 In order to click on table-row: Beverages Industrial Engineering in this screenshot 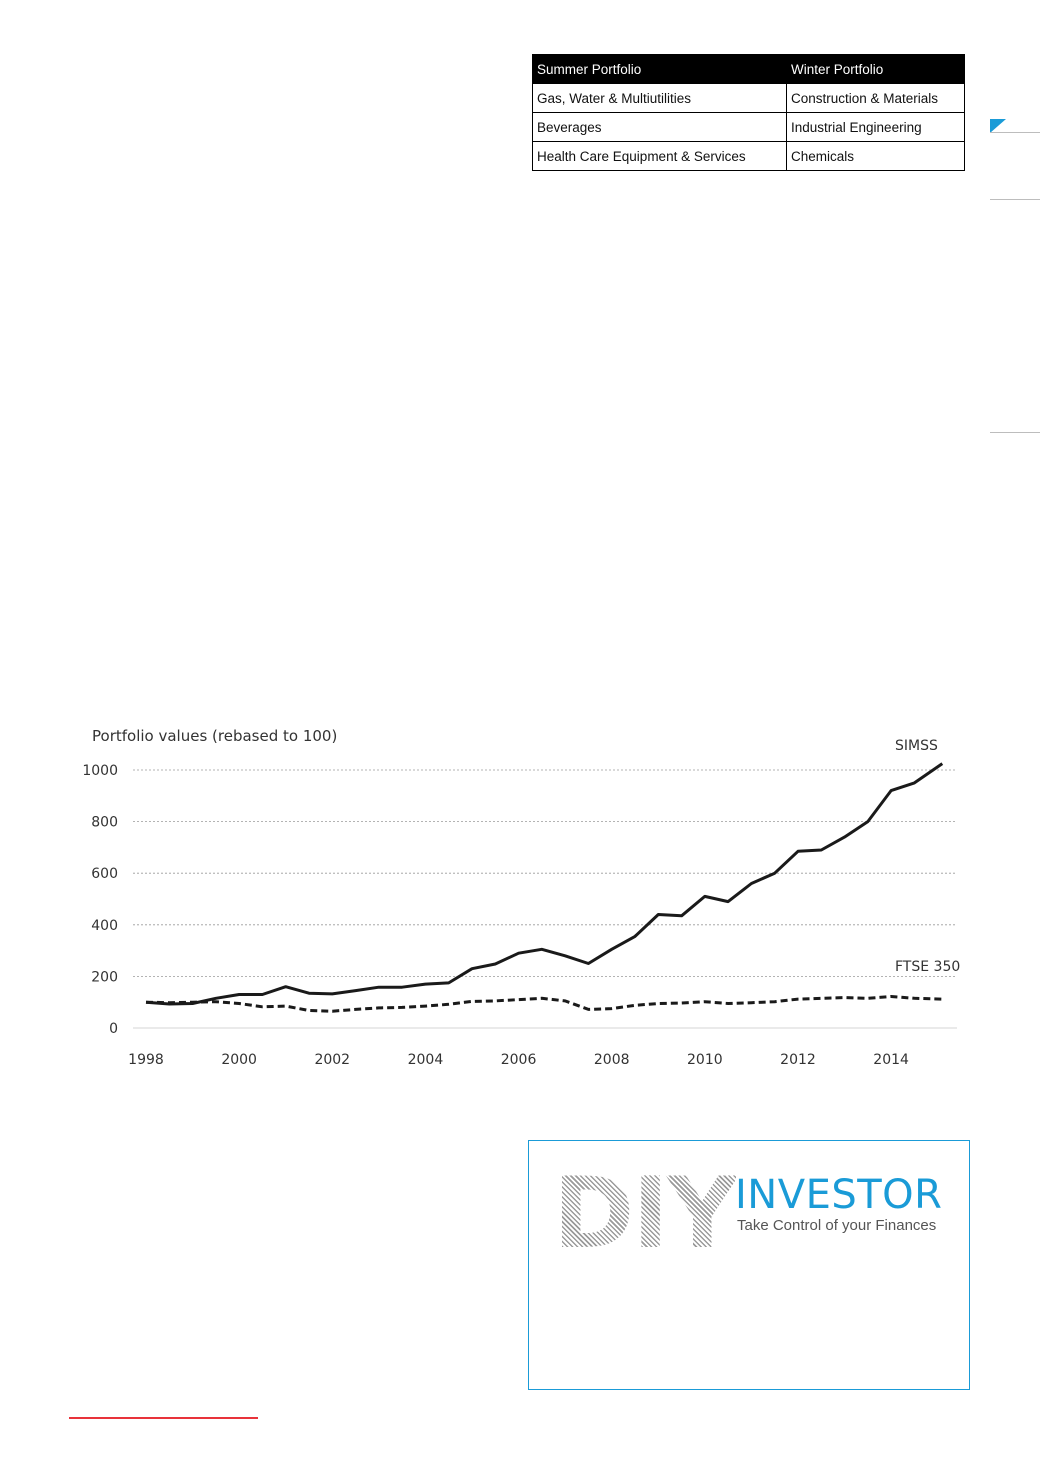, I will do `click(748, 127)`.